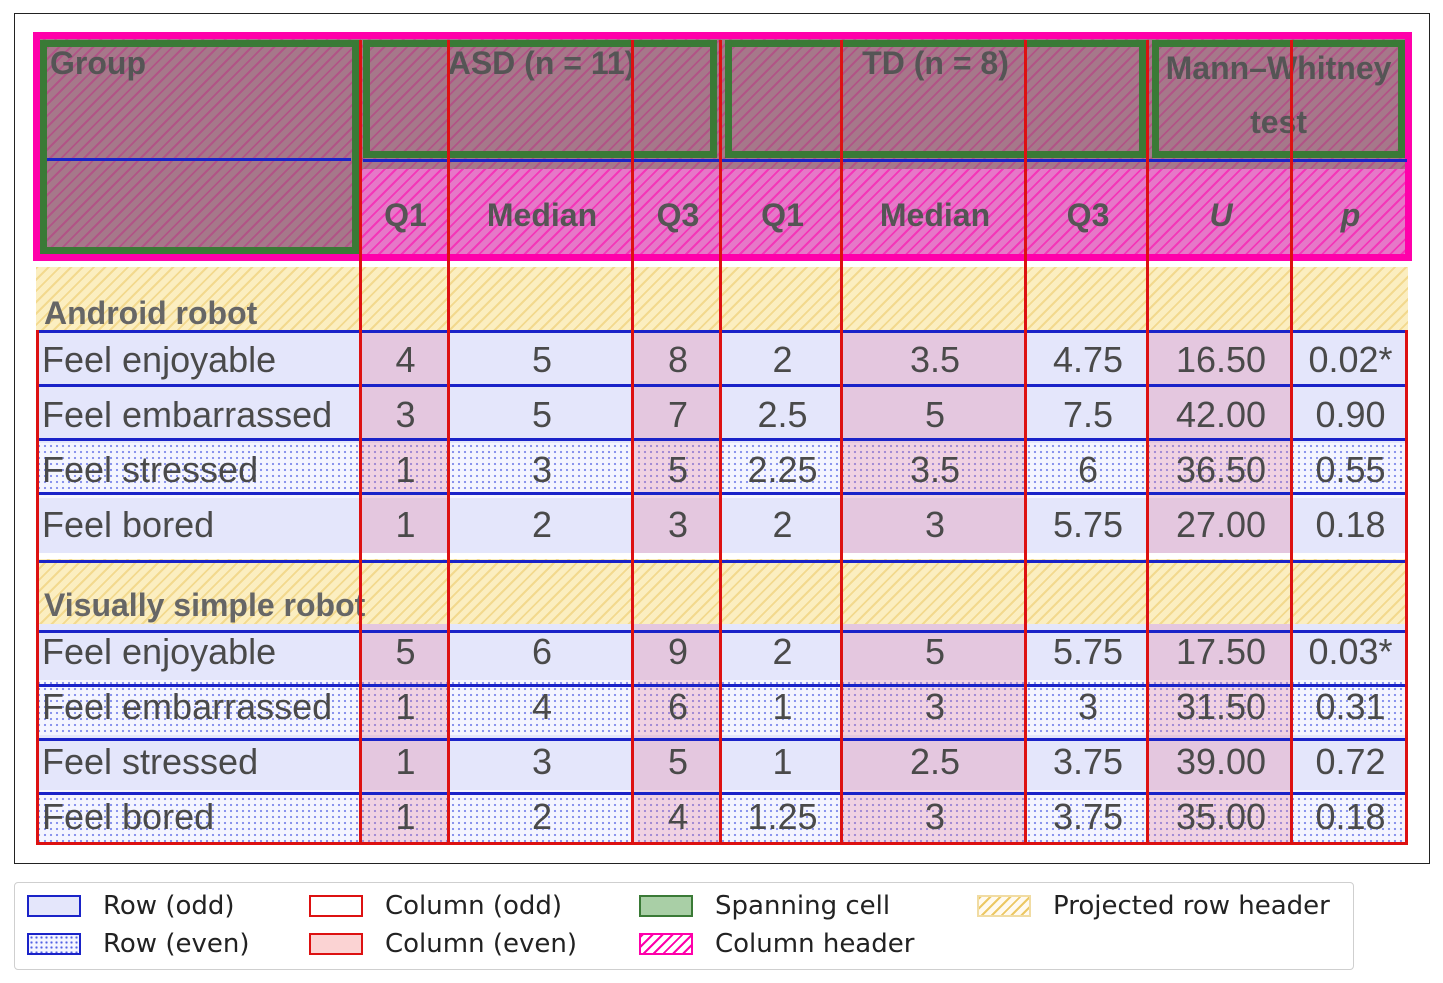 This screenshot has height=983, width=1443. What do you see at coordinates (131, 906) in the screenshot?
I see `legend-row-odd: Row (odd)` at bounding box center [131, 906].